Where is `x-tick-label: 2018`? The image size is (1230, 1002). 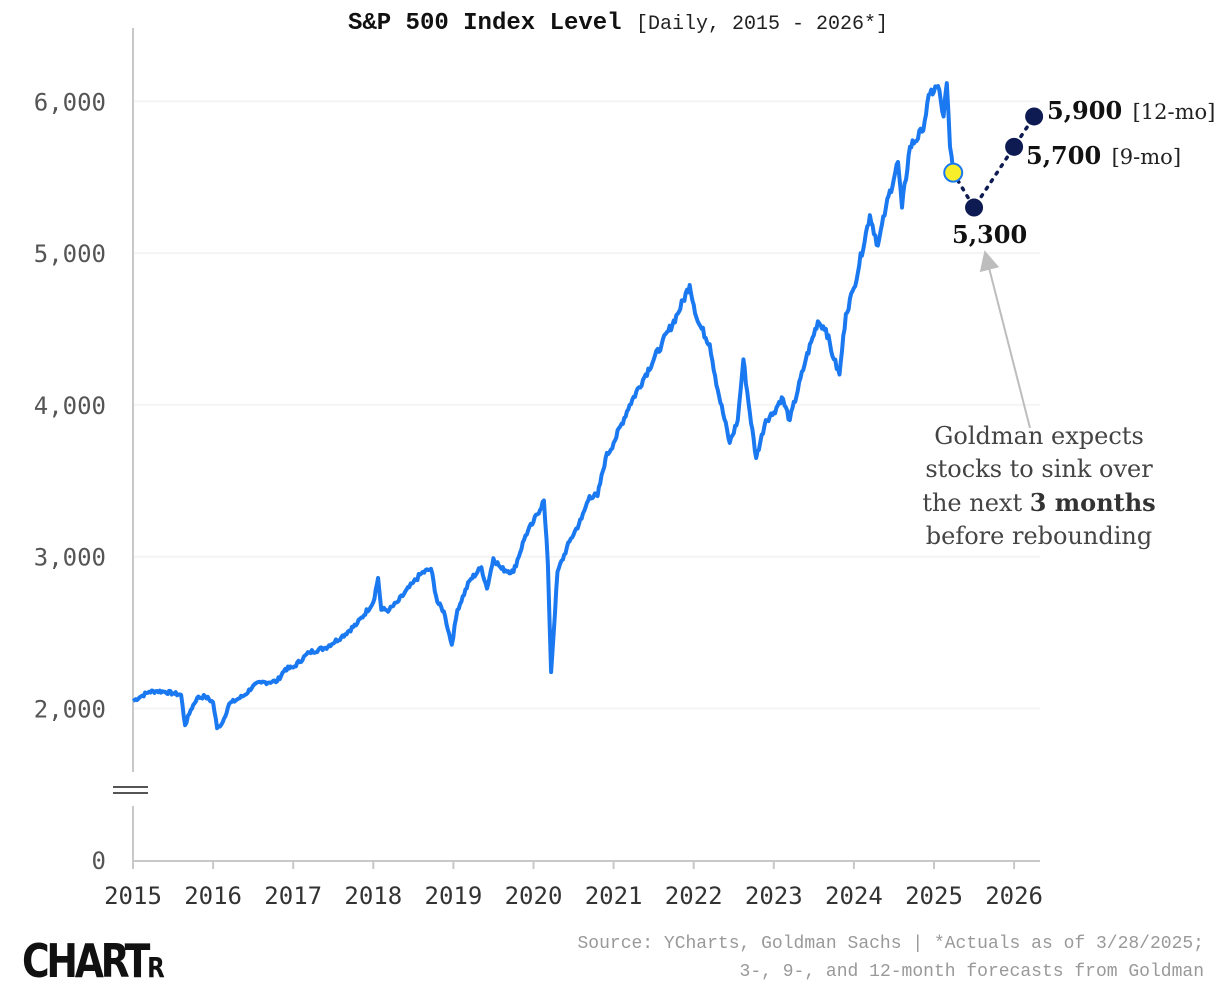
x-tick-label: 2018 is located at coordinates (373, 896).